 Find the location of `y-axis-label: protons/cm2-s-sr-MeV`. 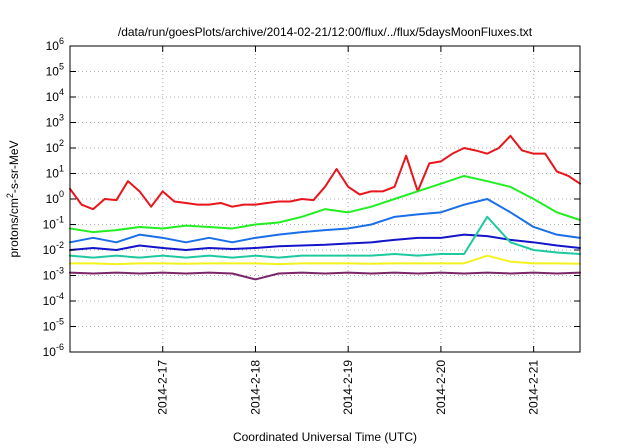

y-axis-label: protons/cm2-s-sr-MeV is located at coordinates (13, 198).